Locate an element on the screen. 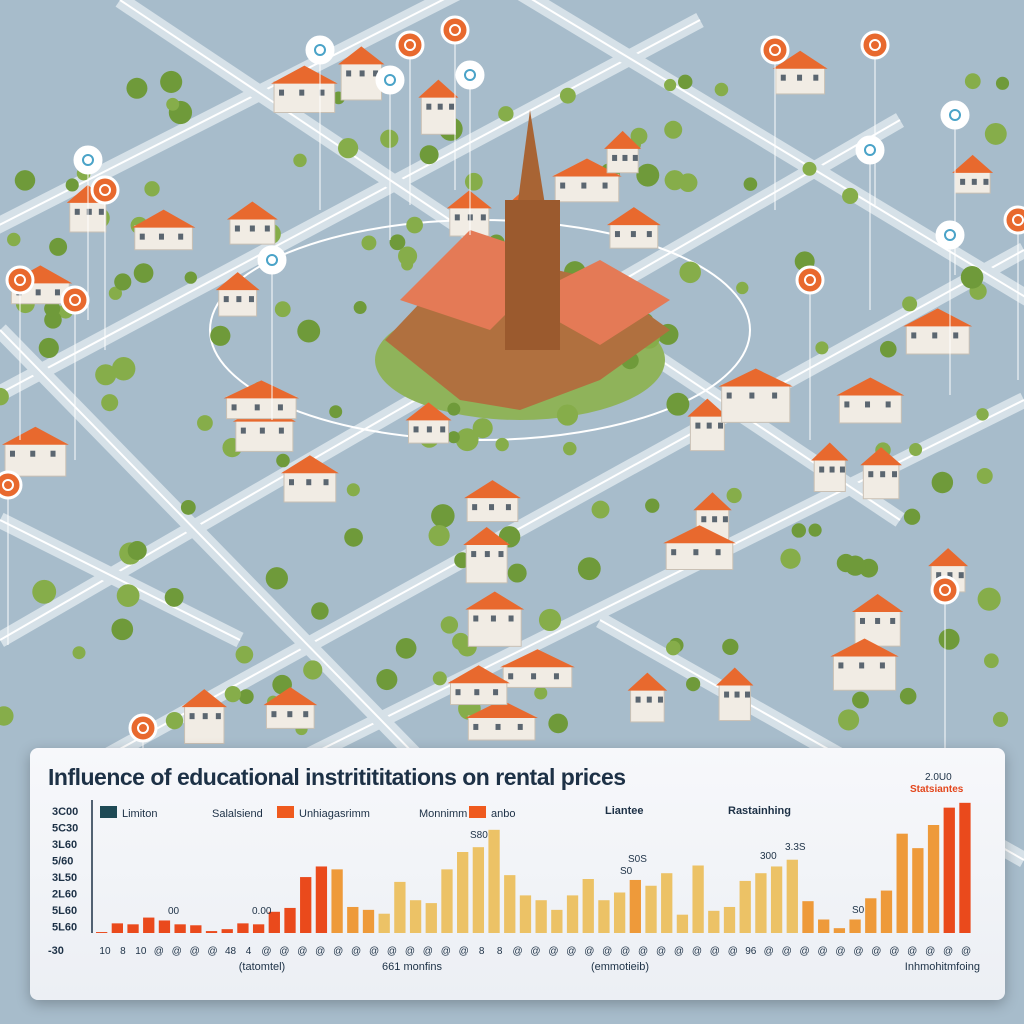 This screenshot has width=1024, height=1024. data-label: S0 is located at coordinates (858, 910).